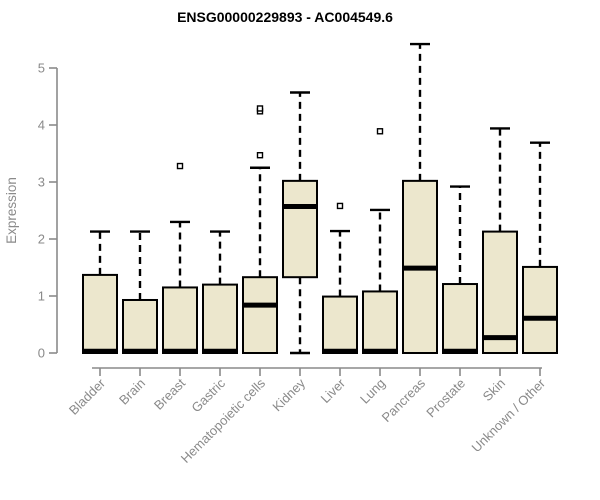 This screenshot has height=500, width=600. What do you see at coordinates (288, 394) in the screenshot?
I see `x-tick-label: Kidney` at bounding box center [288, 394].